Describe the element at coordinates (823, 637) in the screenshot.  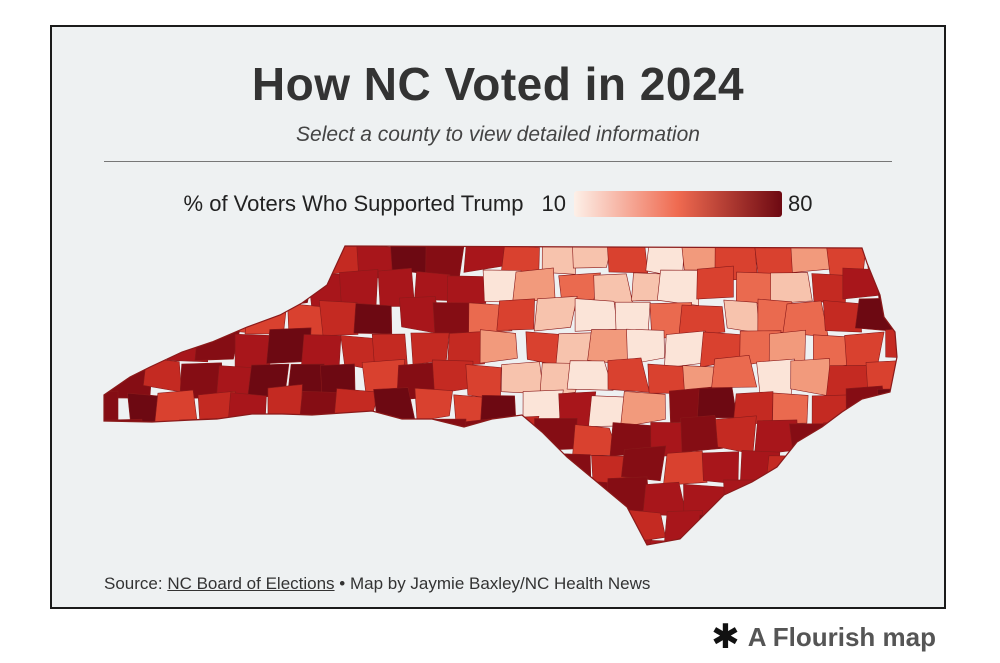
I see `flourish-branding: ✱ A Flourish map` at that location.